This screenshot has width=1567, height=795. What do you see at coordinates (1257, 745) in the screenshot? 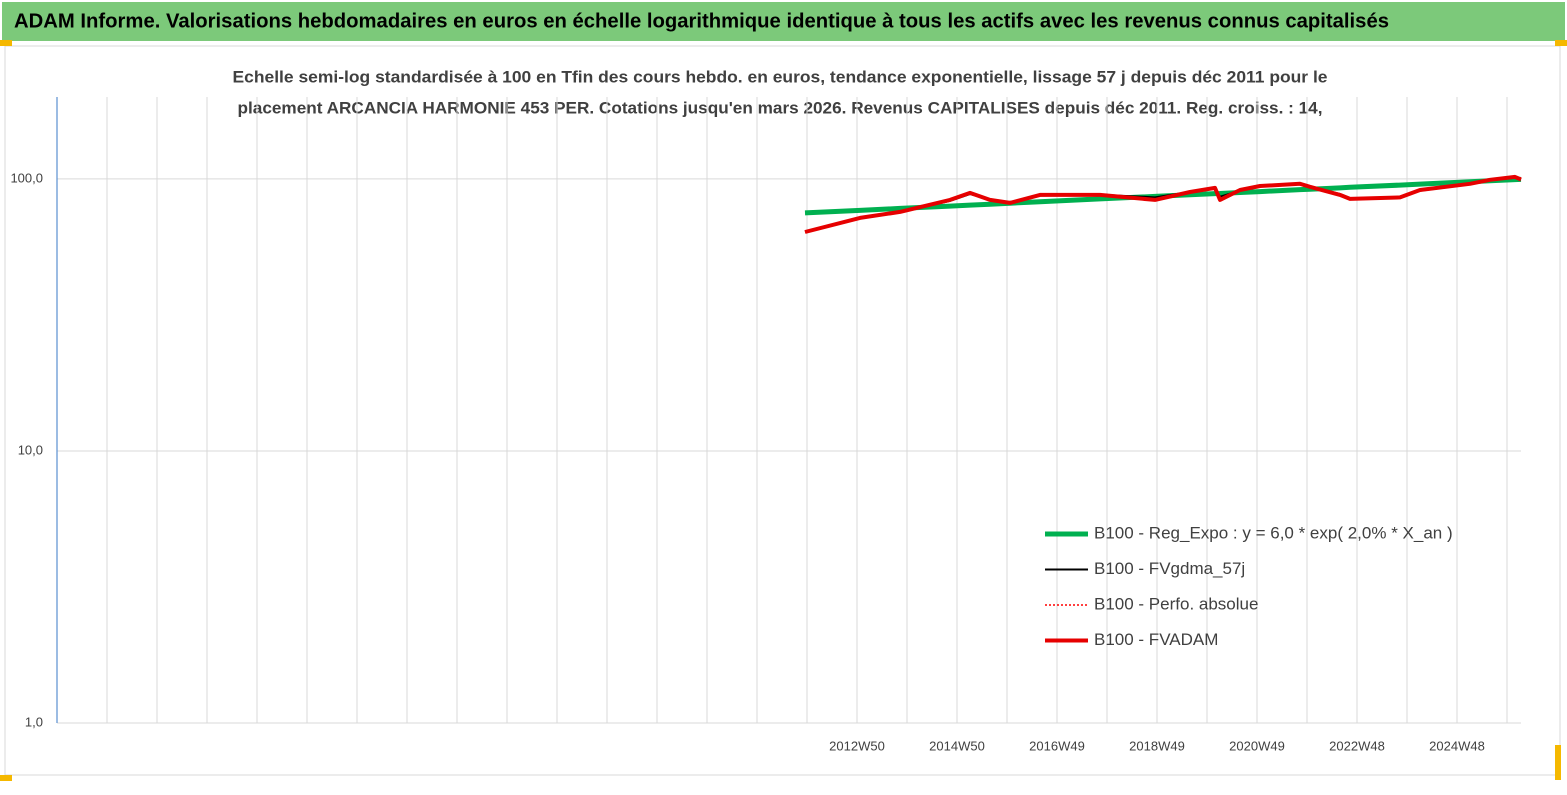
I see `x-tick-label: 2020W49` at bounding box center [1257, 745].